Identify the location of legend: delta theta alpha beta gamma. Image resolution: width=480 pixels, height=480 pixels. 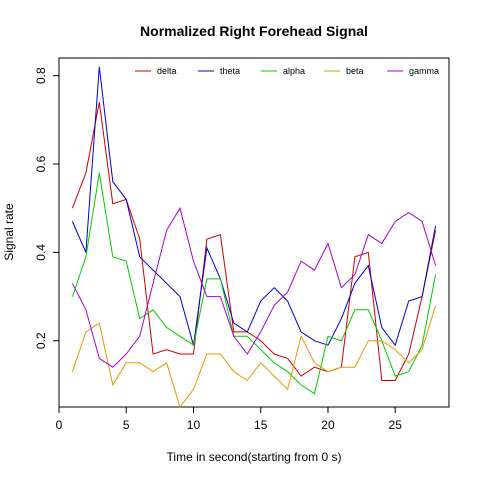
(287, 71).